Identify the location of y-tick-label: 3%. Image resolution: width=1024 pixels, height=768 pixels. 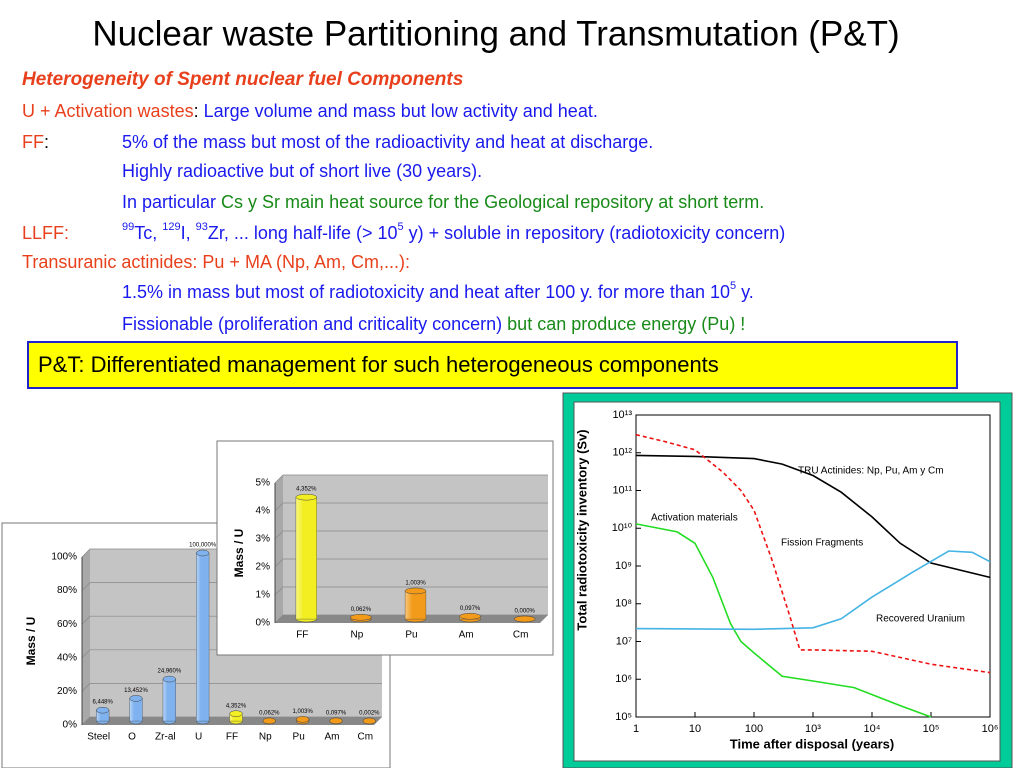
(263, 539).